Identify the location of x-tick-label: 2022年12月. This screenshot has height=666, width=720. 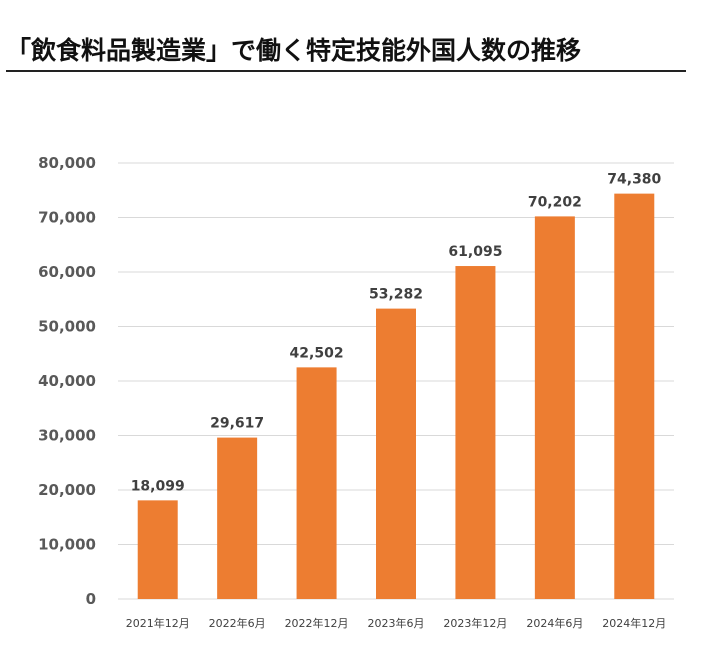
(317, 623).